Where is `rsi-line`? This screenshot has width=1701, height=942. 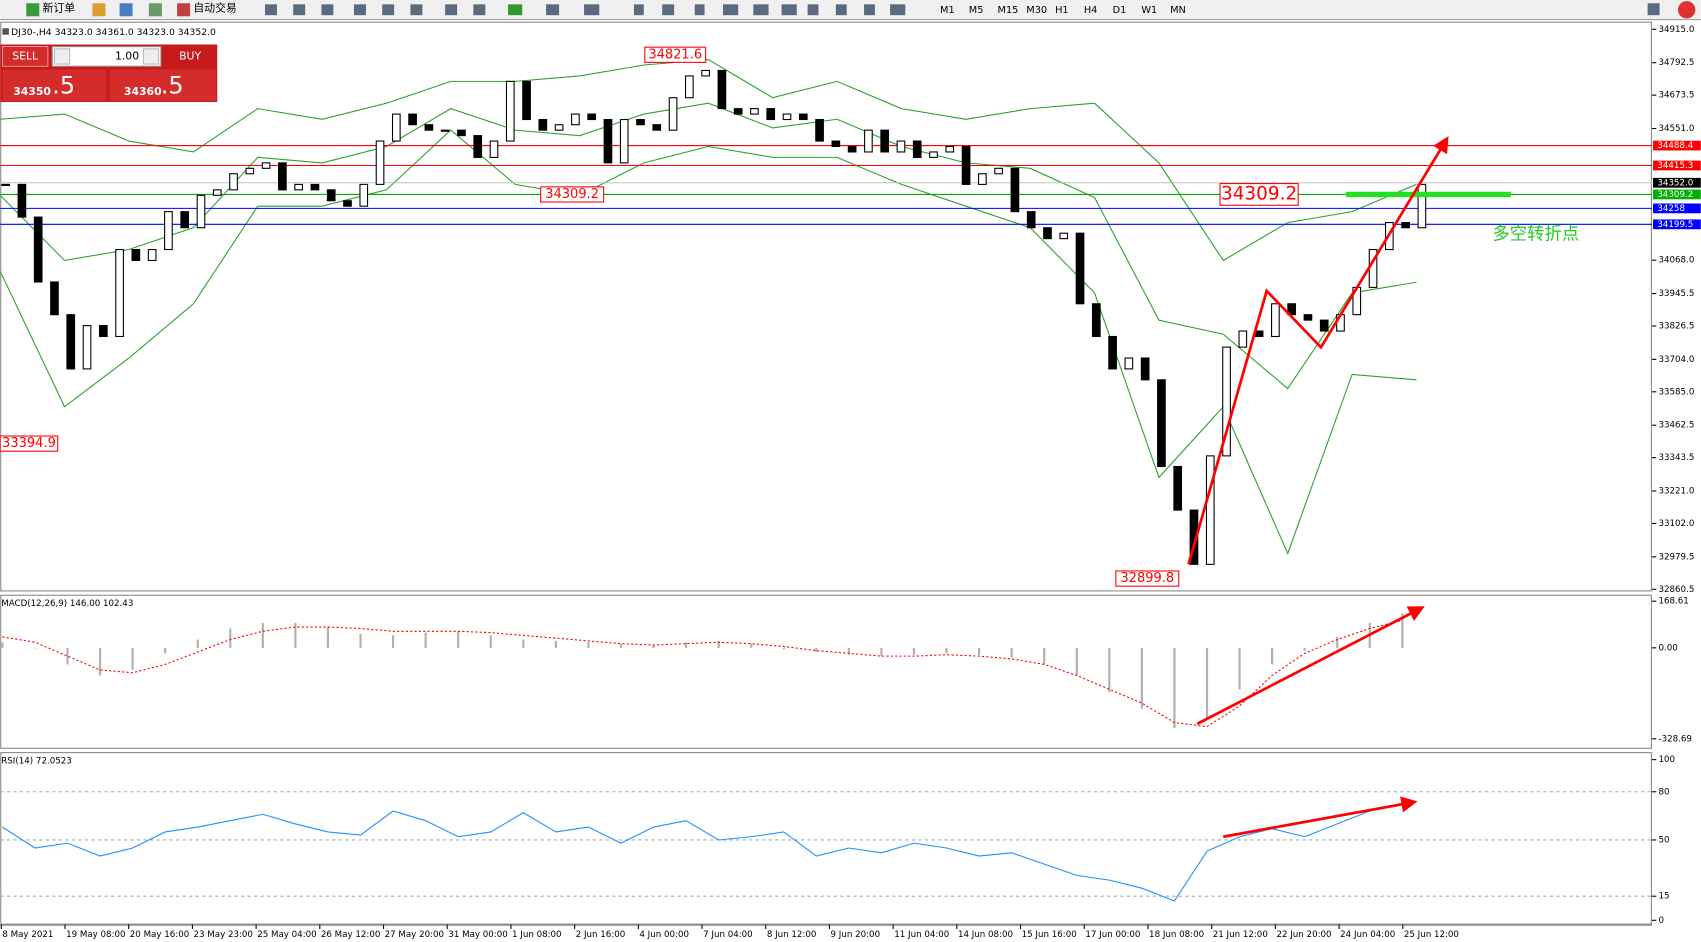 rsi-line is located at coordinates (702, 853).